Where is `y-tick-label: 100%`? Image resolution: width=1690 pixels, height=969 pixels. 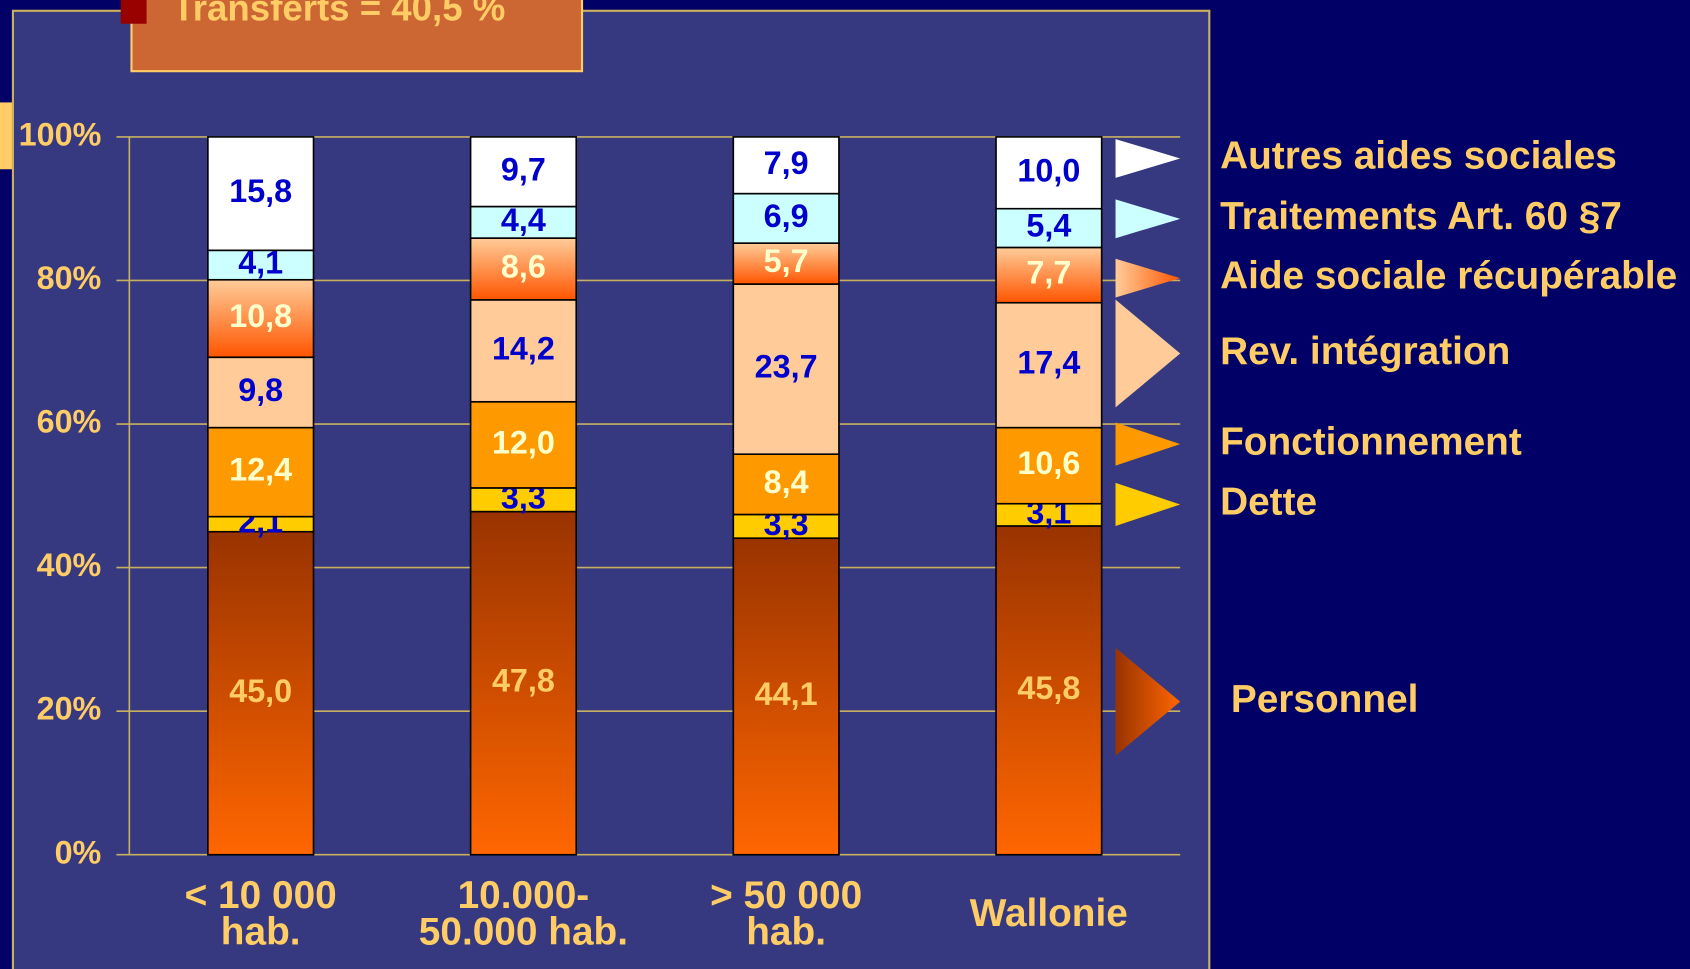 y-tick-label: 100% is located at coordinates (60, 134).